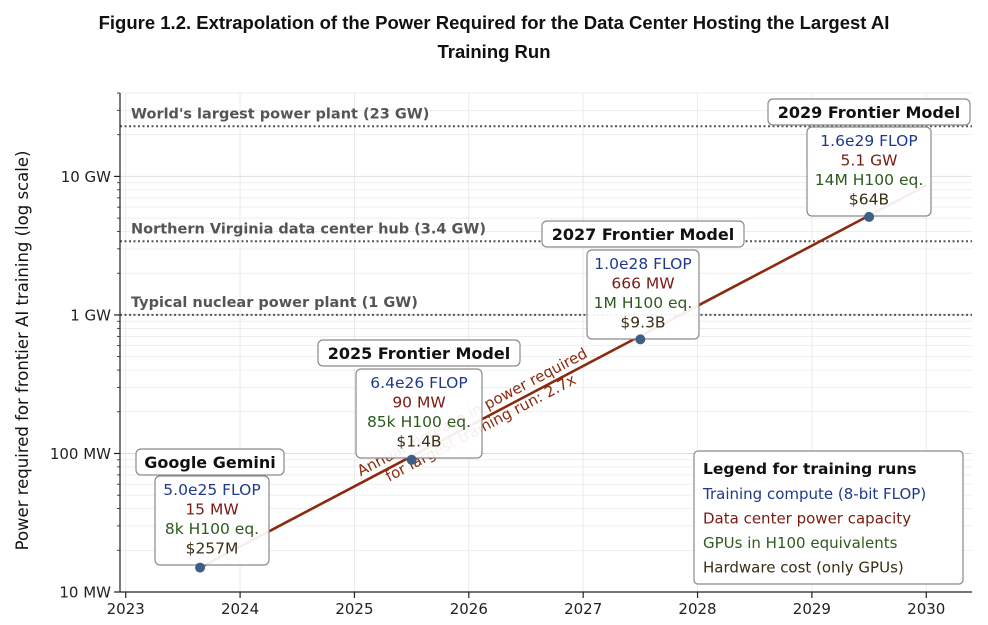  Describe the element at coordinates (869, 200) in the screenshot. I see `point-cost-label: $64B` at that location.